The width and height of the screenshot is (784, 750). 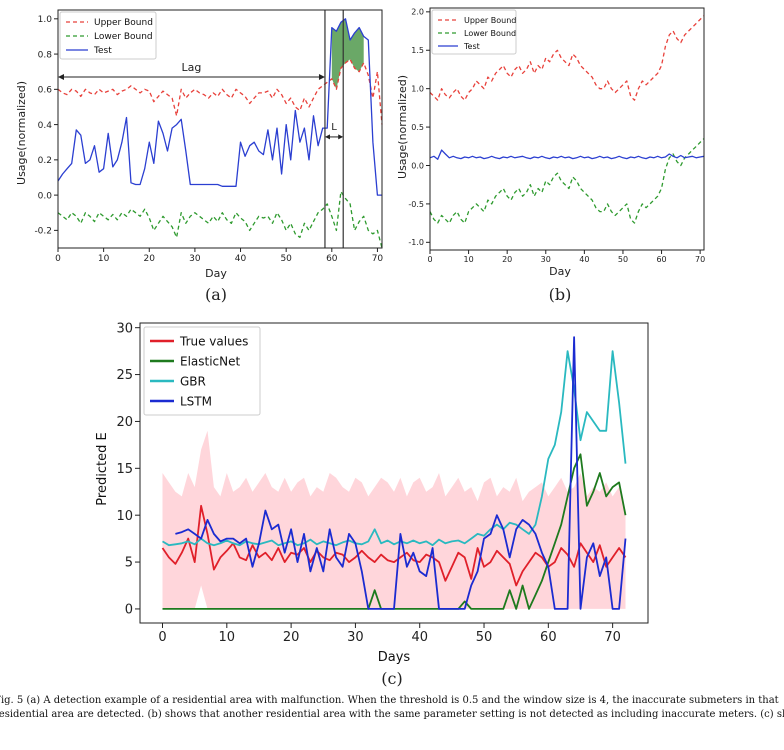 I want to click on chart-a-xtick-label: 0, so click(x=58, y=259).